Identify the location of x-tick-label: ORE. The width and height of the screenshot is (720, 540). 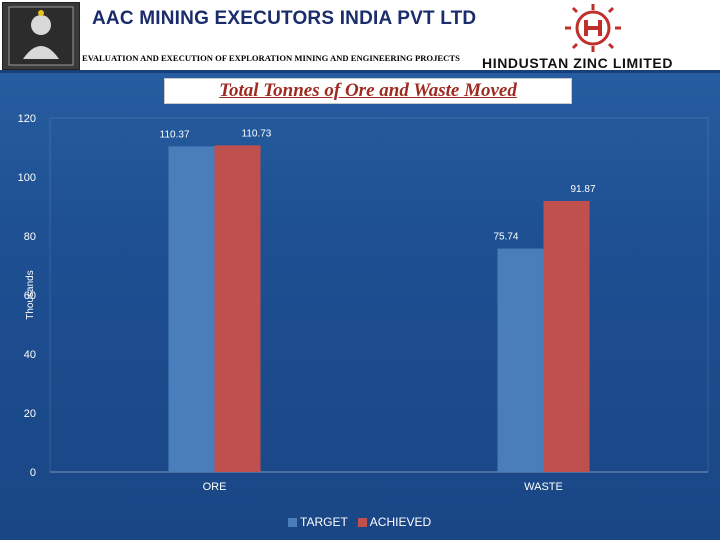
(215, 487).